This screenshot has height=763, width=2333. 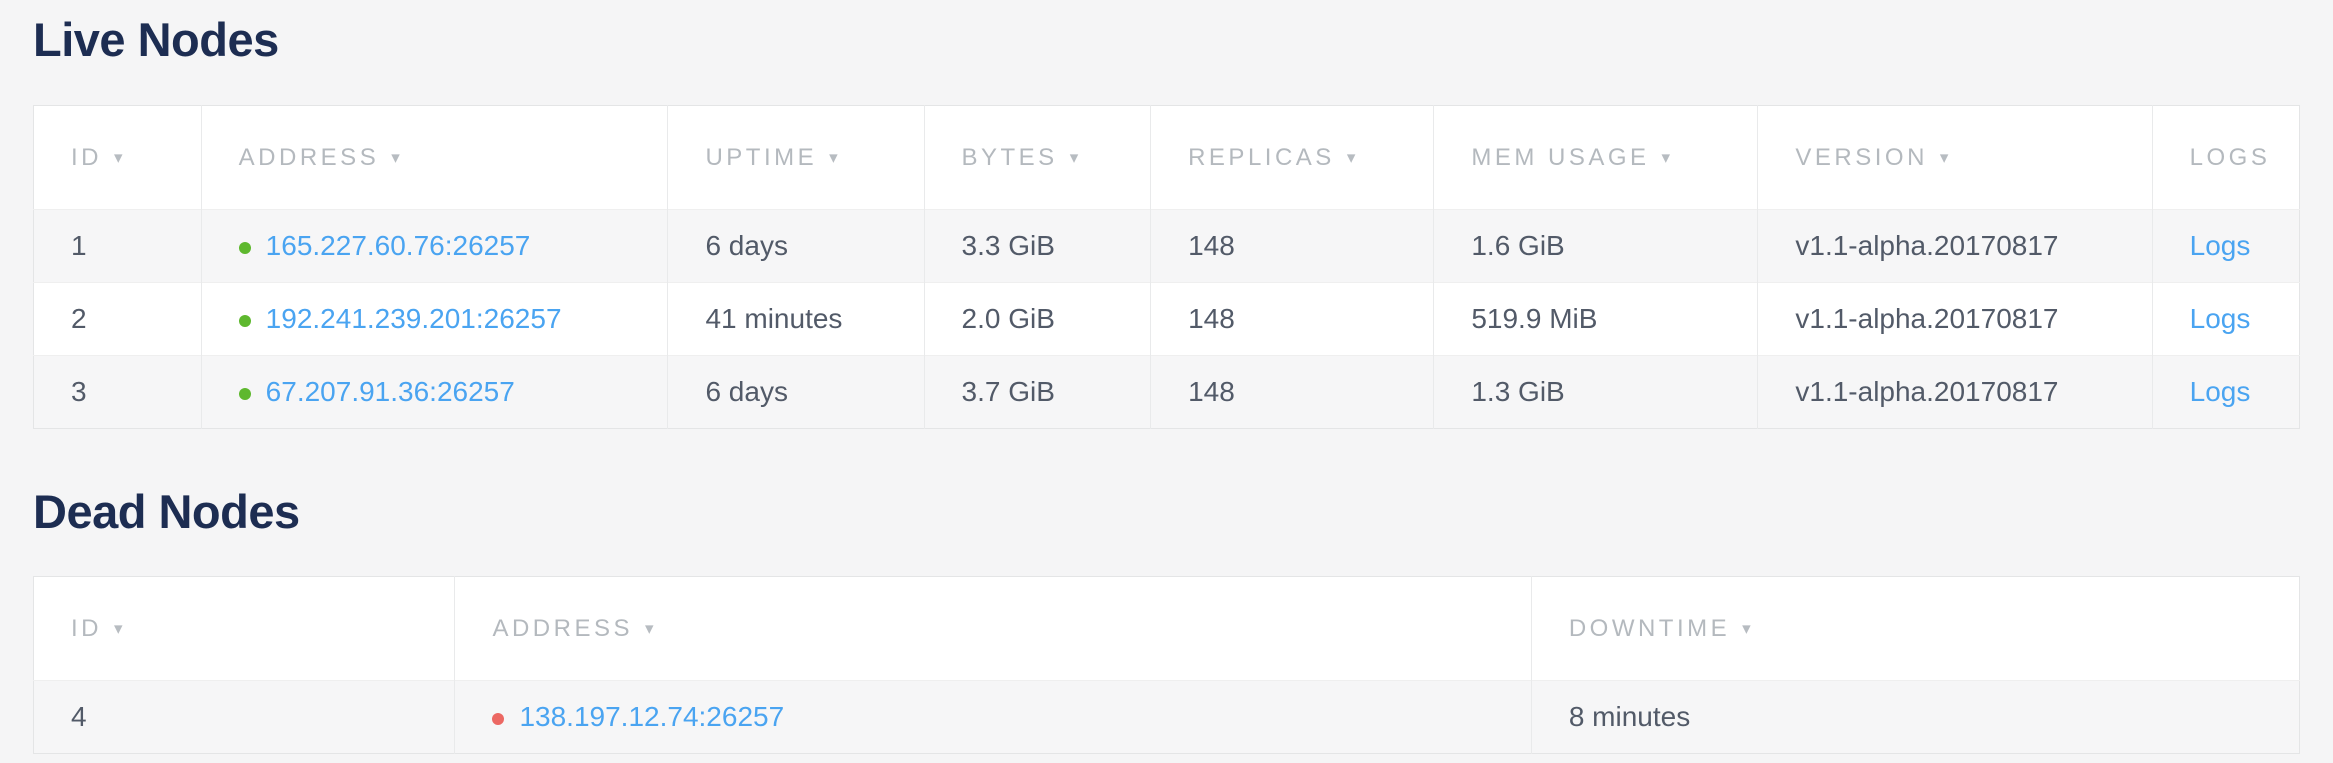 What do you see at coordinates (1595, 246) in the screenshot?
I see `node-mem-usage-cell: 1.6 GiB` at bounding box center [1595, 246].